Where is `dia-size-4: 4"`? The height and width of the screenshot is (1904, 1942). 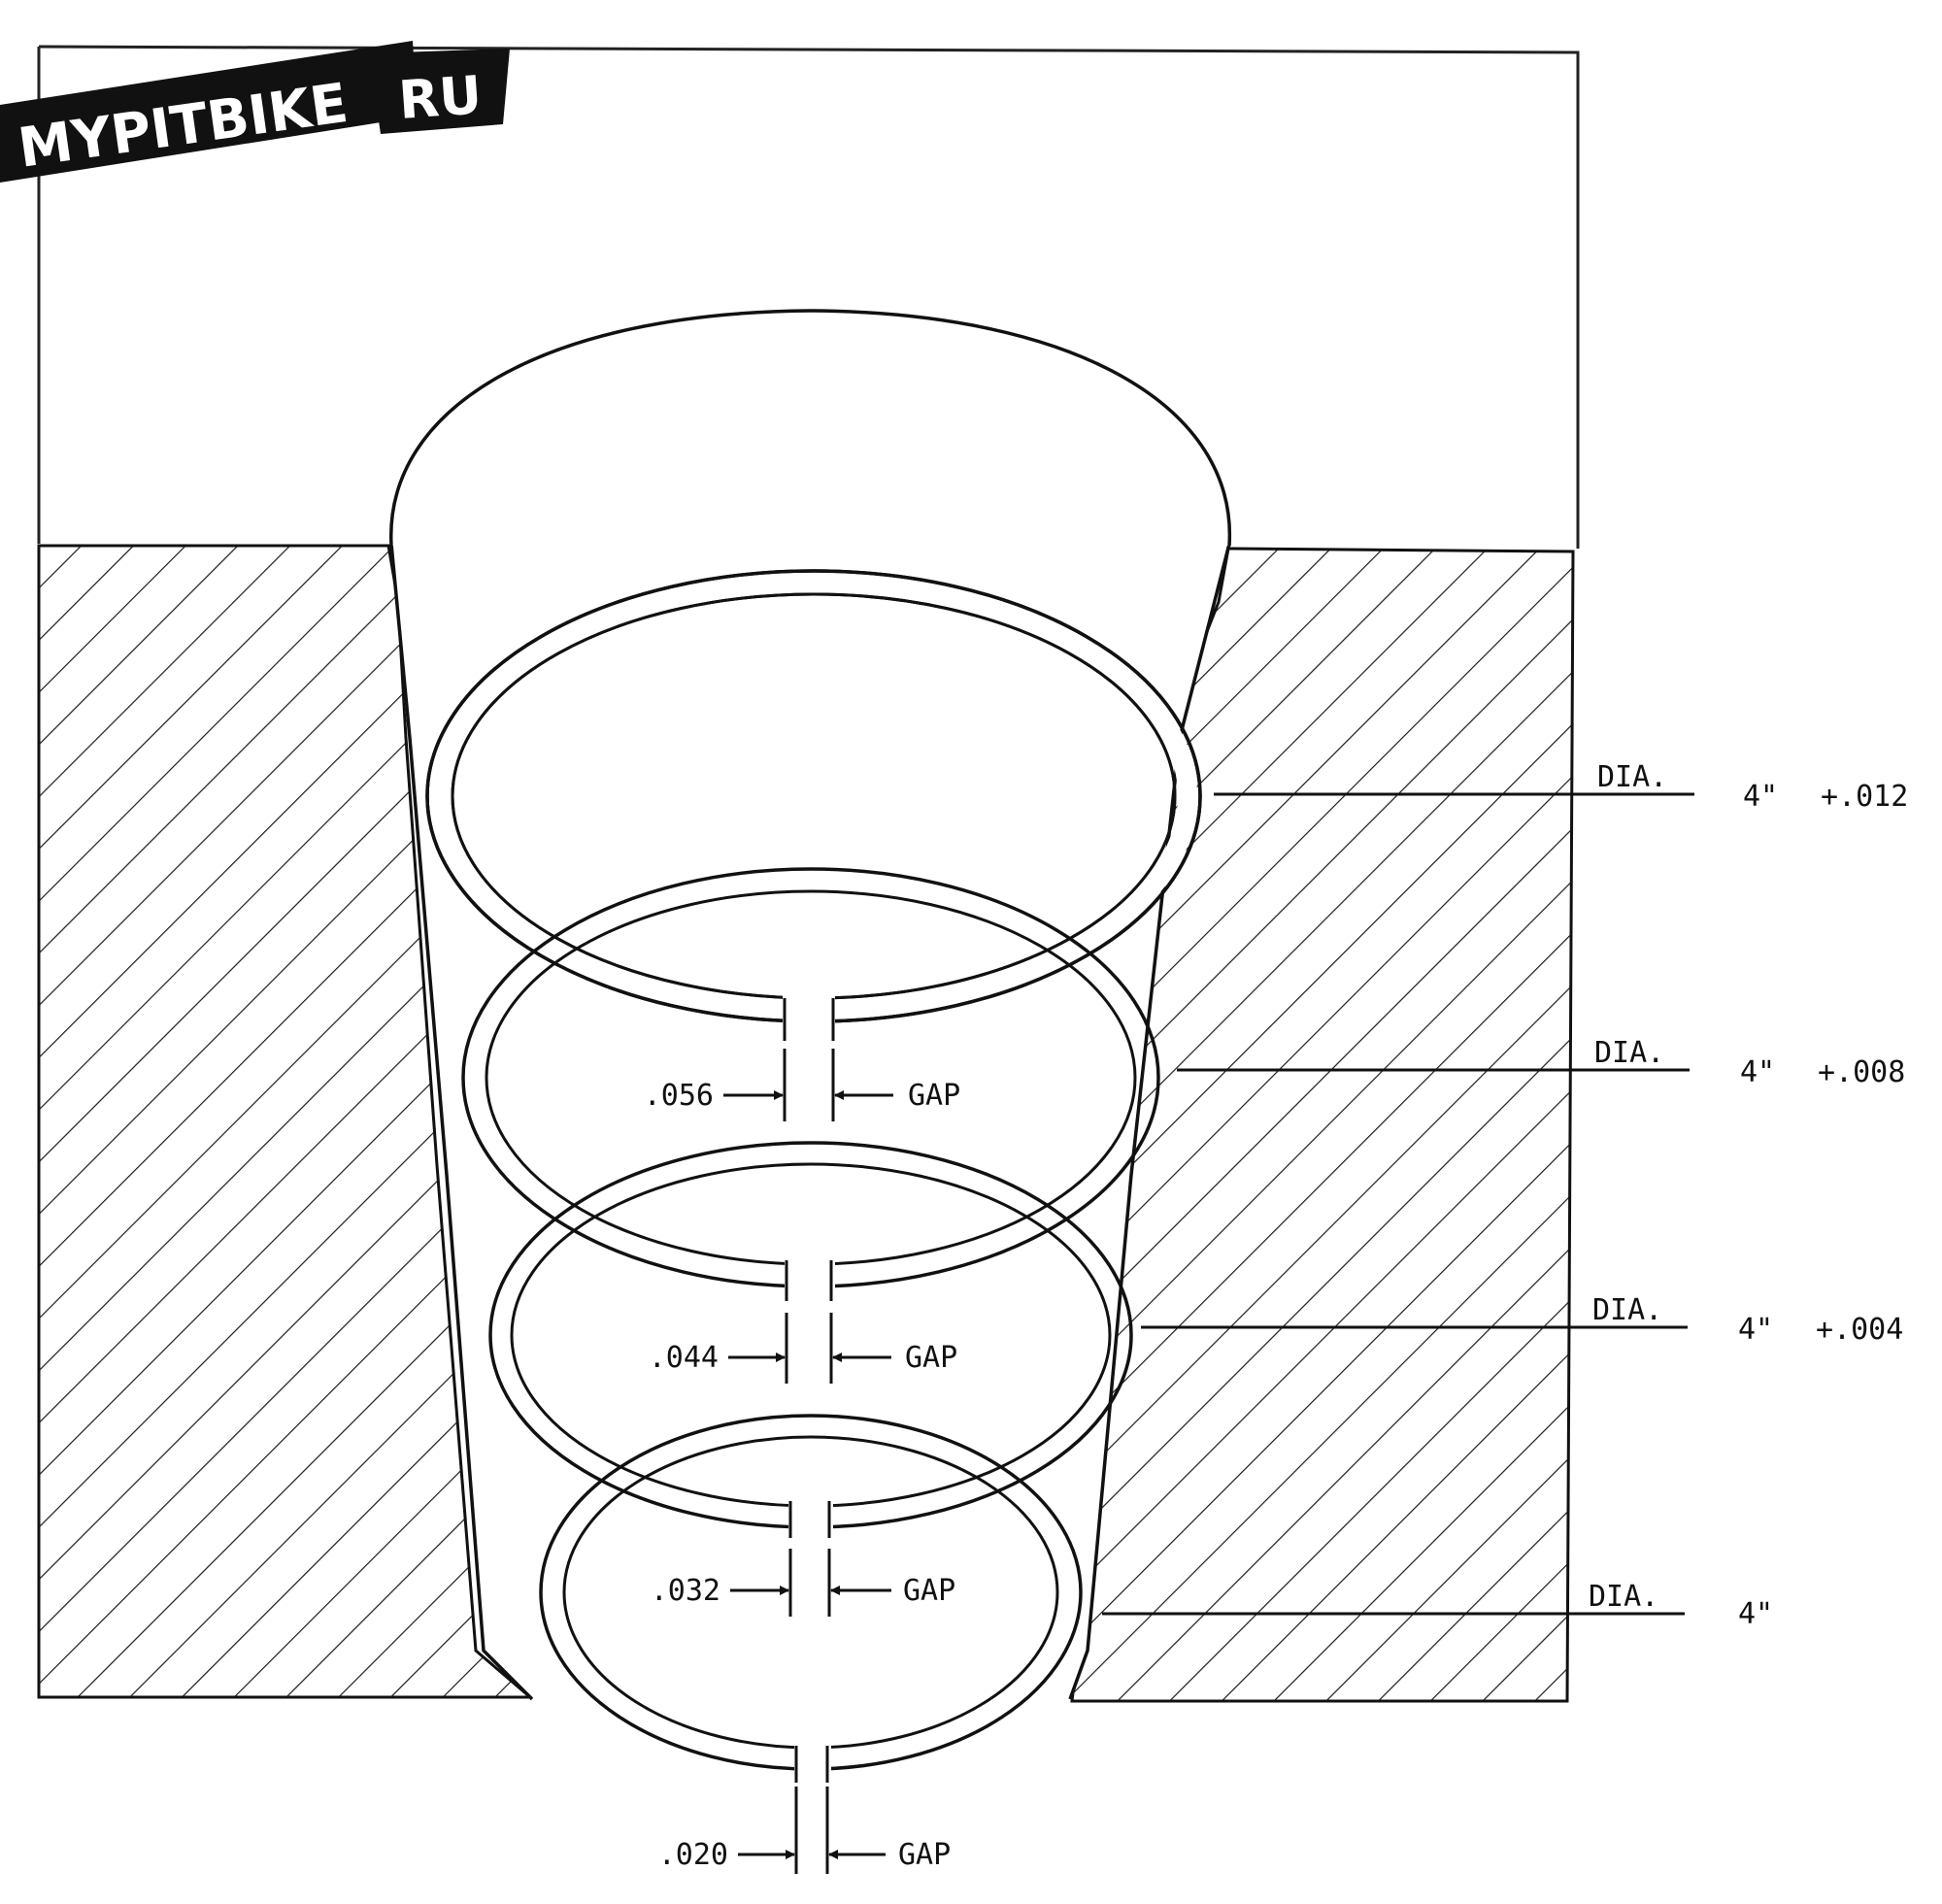 dia-size-4: 4" is located at coordinates (1756, 1614).